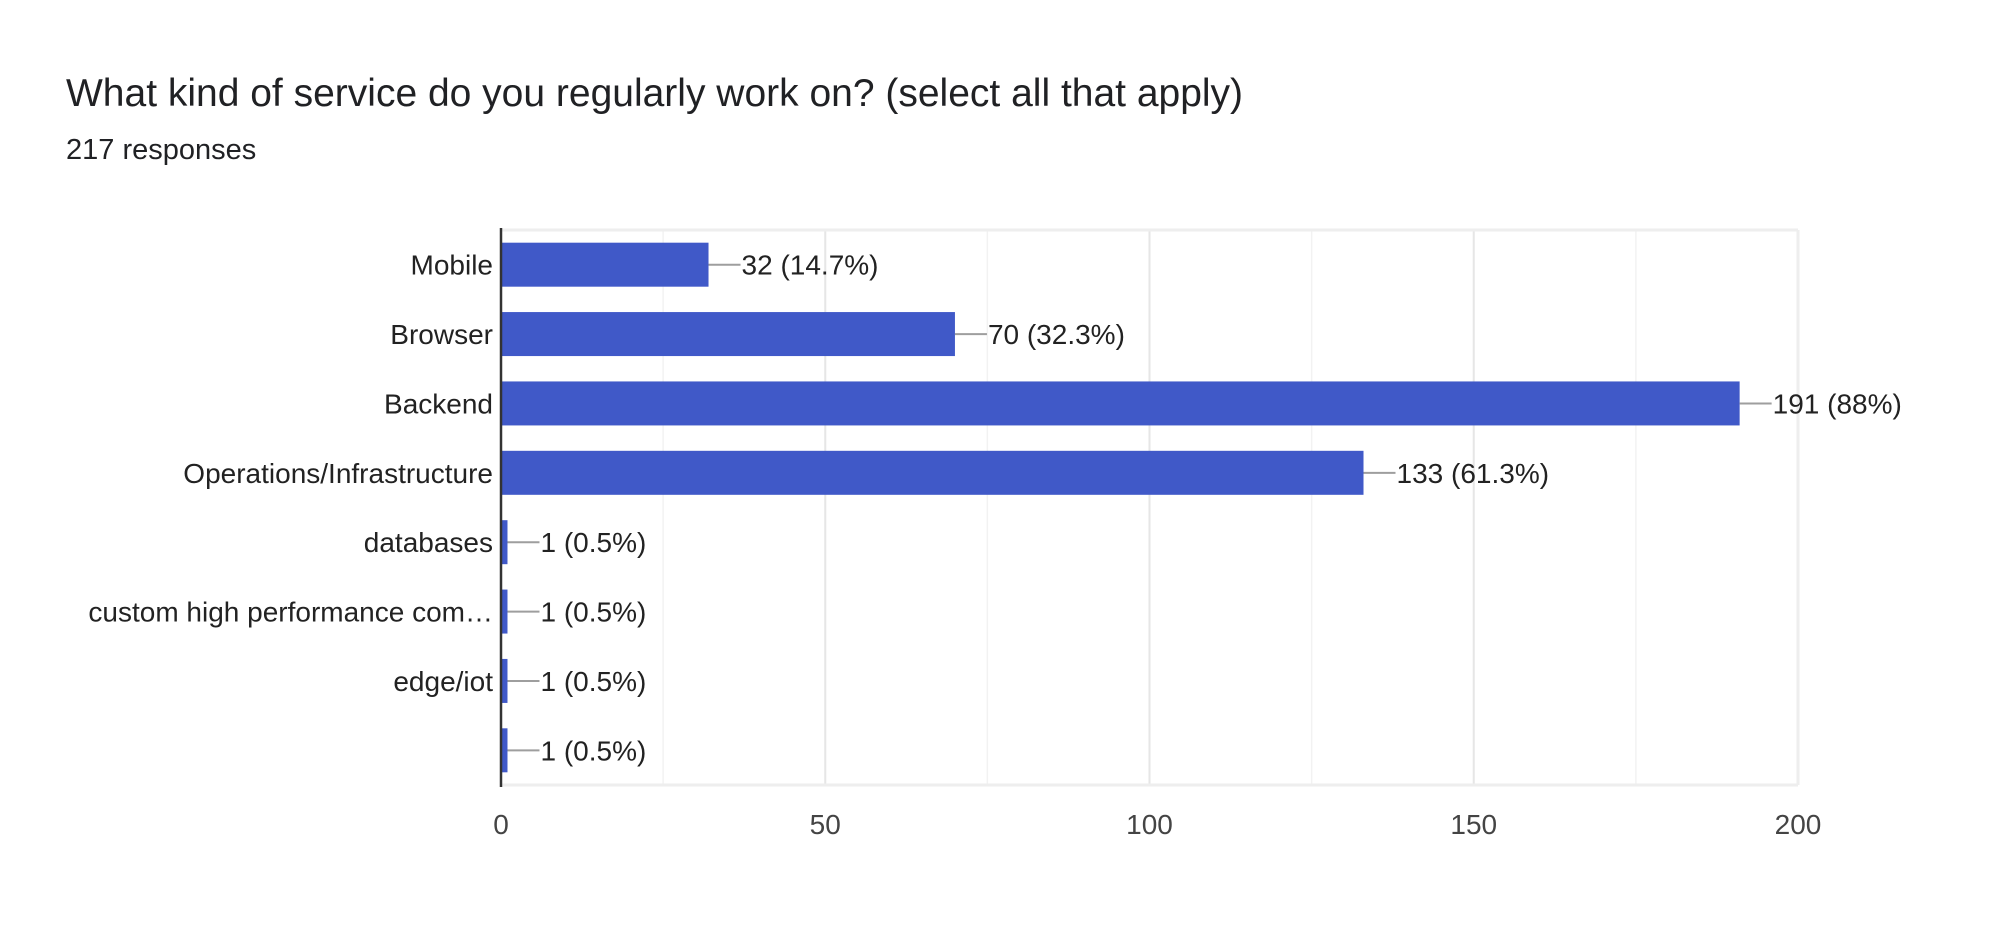  I want to click on data-label: 70 (32.3%), so click(1056, 334).